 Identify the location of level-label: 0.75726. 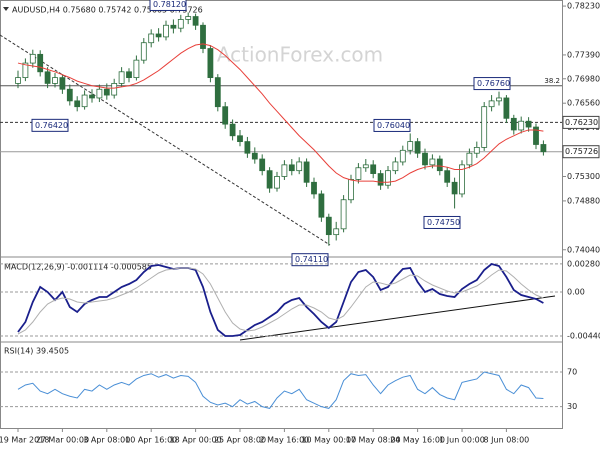
(581, 151).